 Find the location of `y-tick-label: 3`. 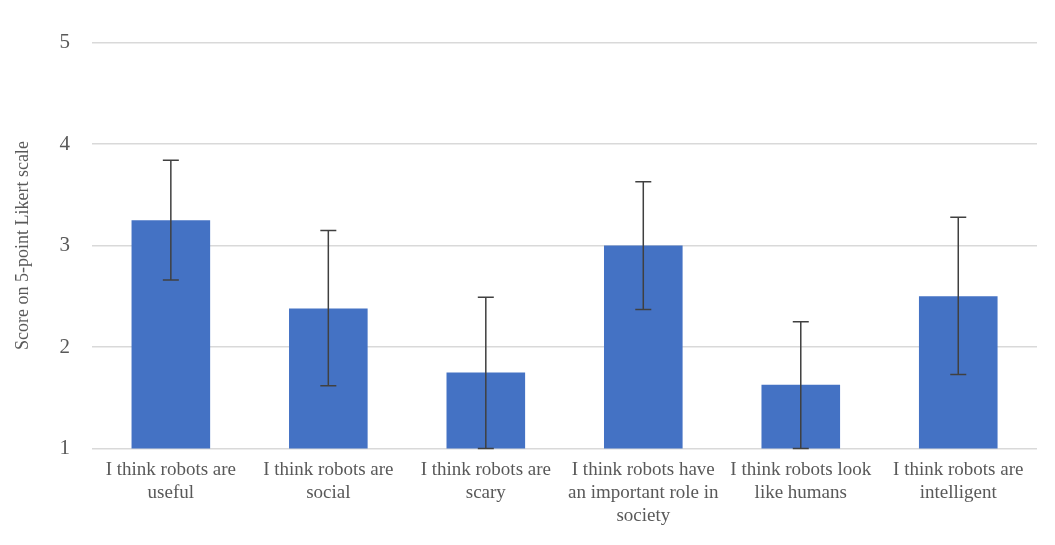

y-tick-label: 3 is located at coordinates (65, 244).